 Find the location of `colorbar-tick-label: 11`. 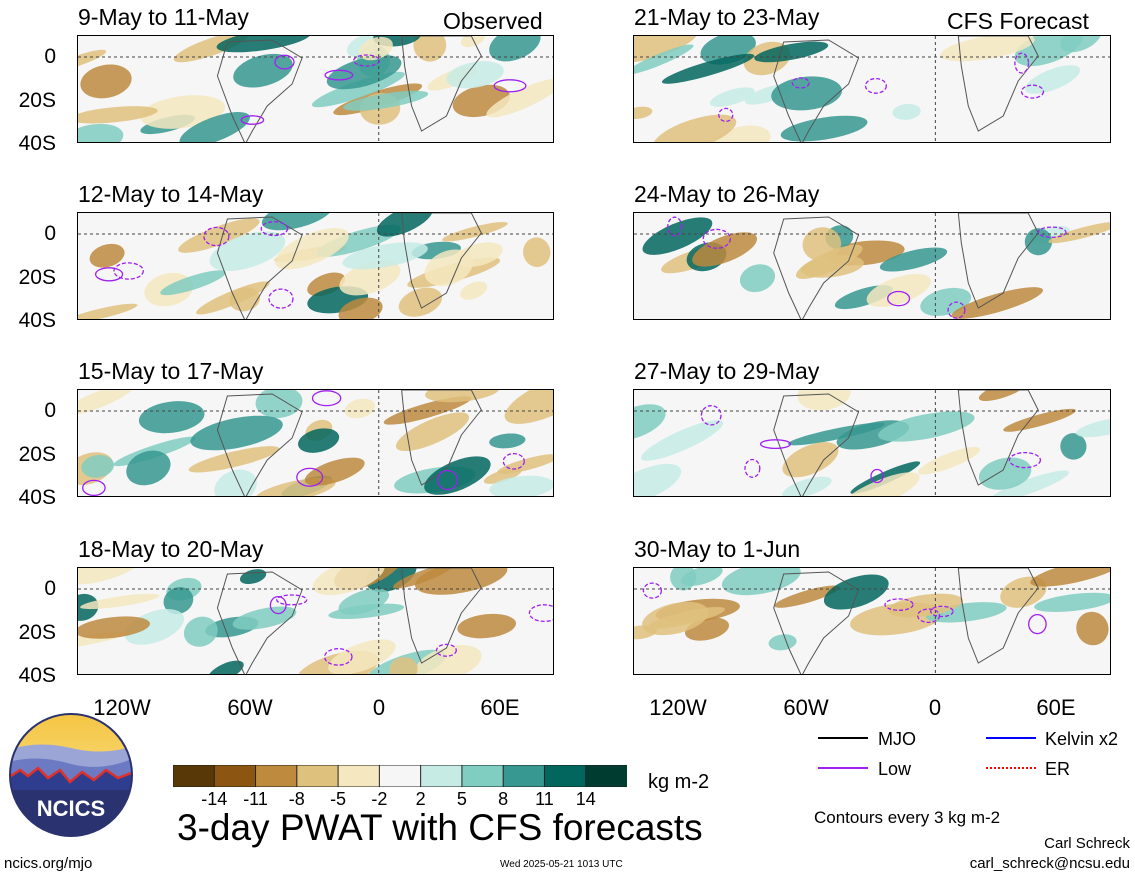

colorbar-tick-label: 11 is located at coordinates (544, 799).